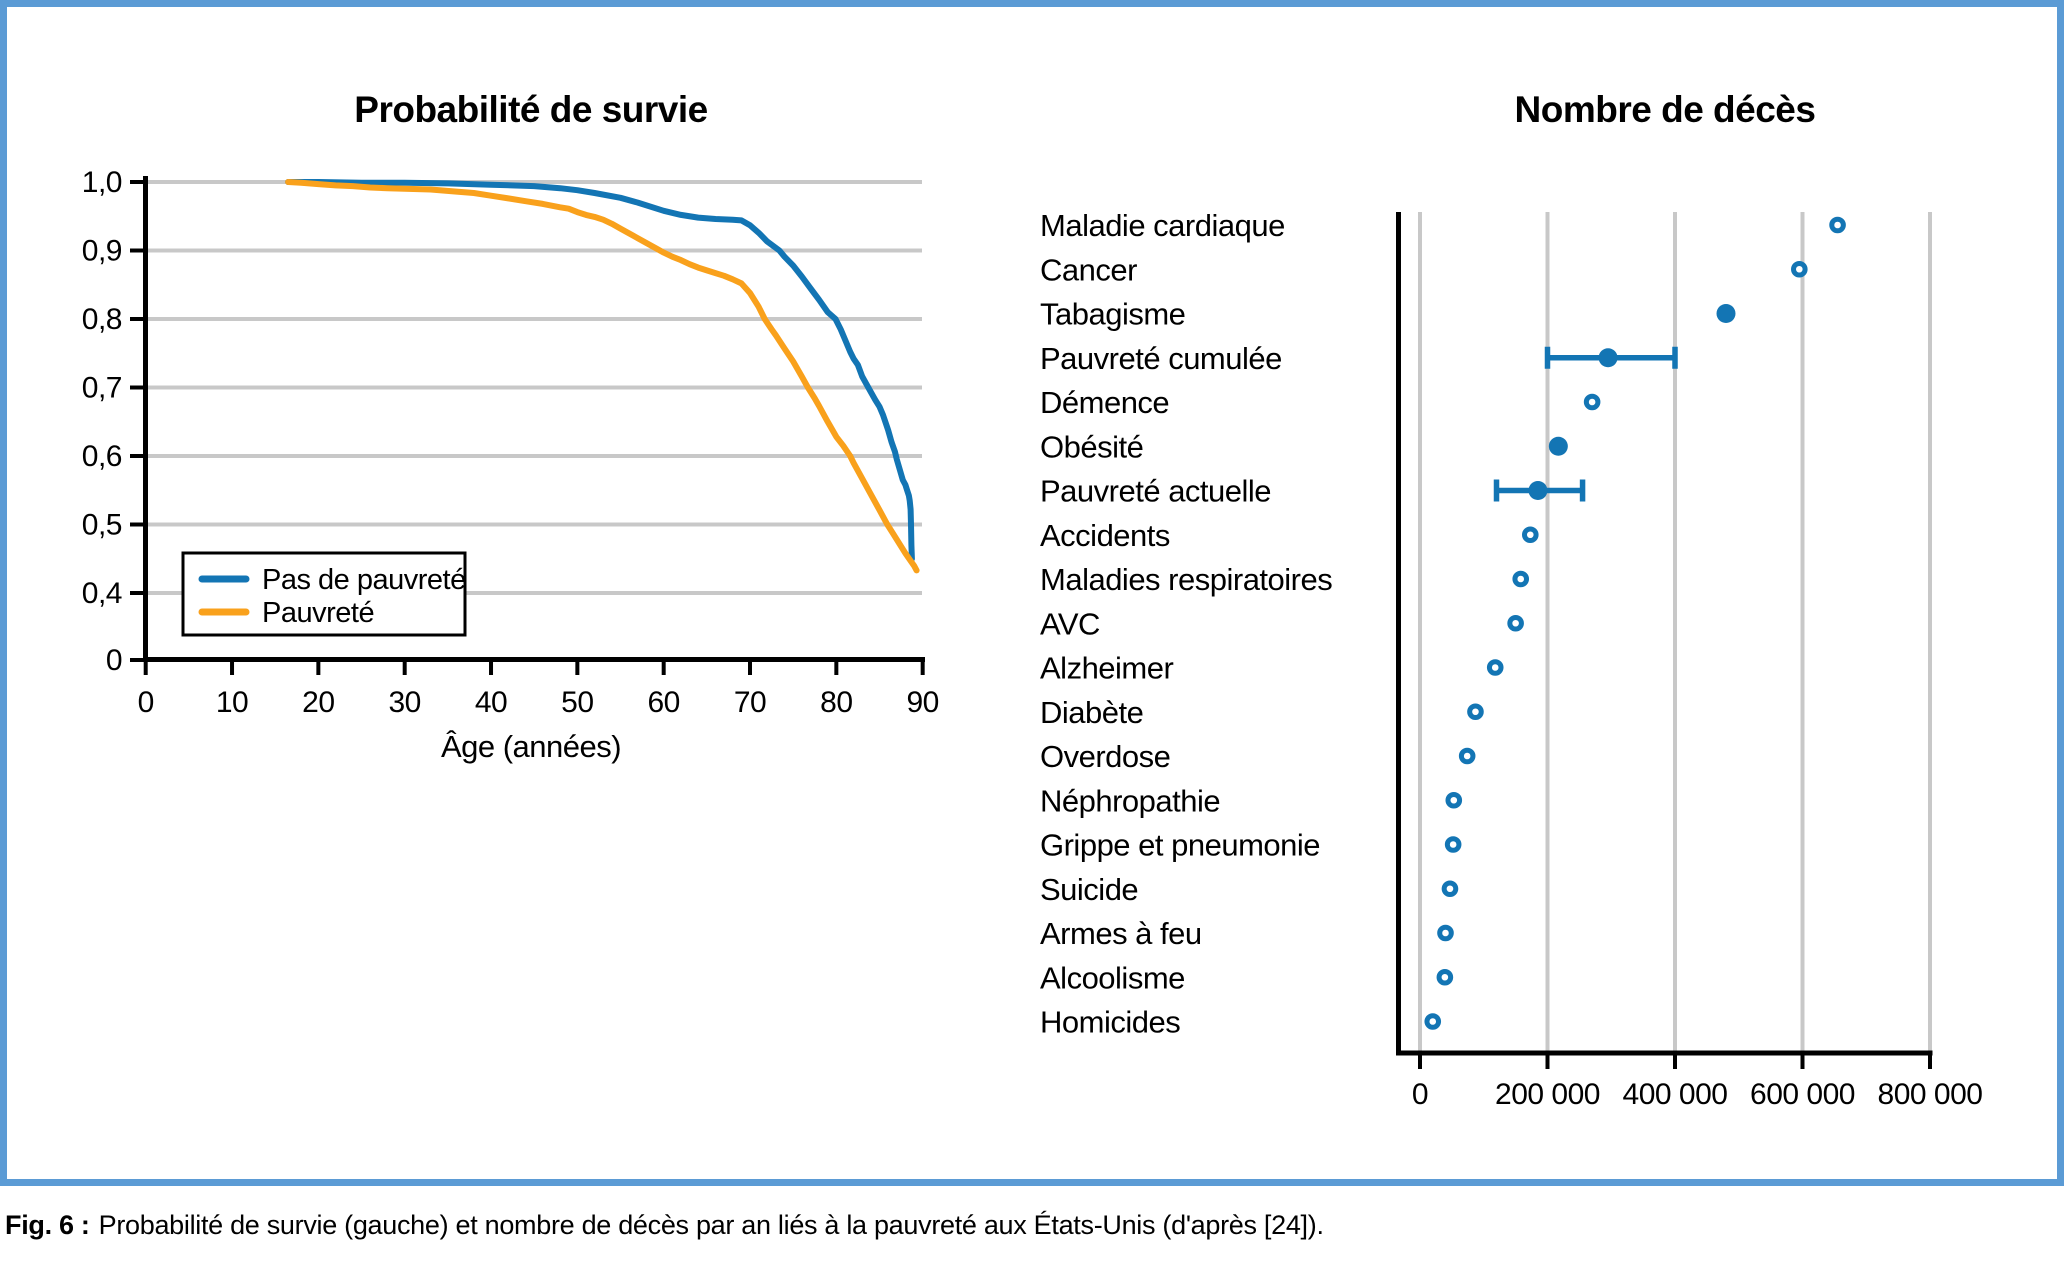 Image resolution: width=2067 pixels, height=1262 pixels. I want to click on deaths-x-tick-label: 400 000, so click(1675, 1094).